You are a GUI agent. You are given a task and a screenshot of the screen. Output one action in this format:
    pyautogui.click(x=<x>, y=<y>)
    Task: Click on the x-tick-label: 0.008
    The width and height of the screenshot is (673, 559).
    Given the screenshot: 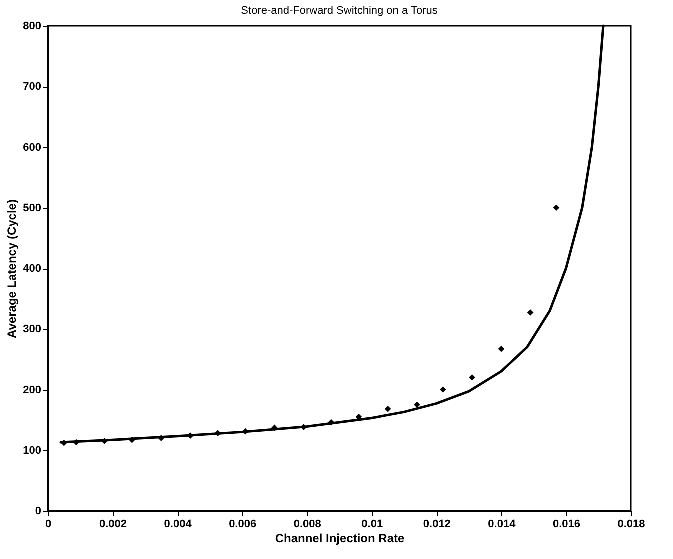 What is the action you would take?
    pyautogui.click(x=308, y=524)
    